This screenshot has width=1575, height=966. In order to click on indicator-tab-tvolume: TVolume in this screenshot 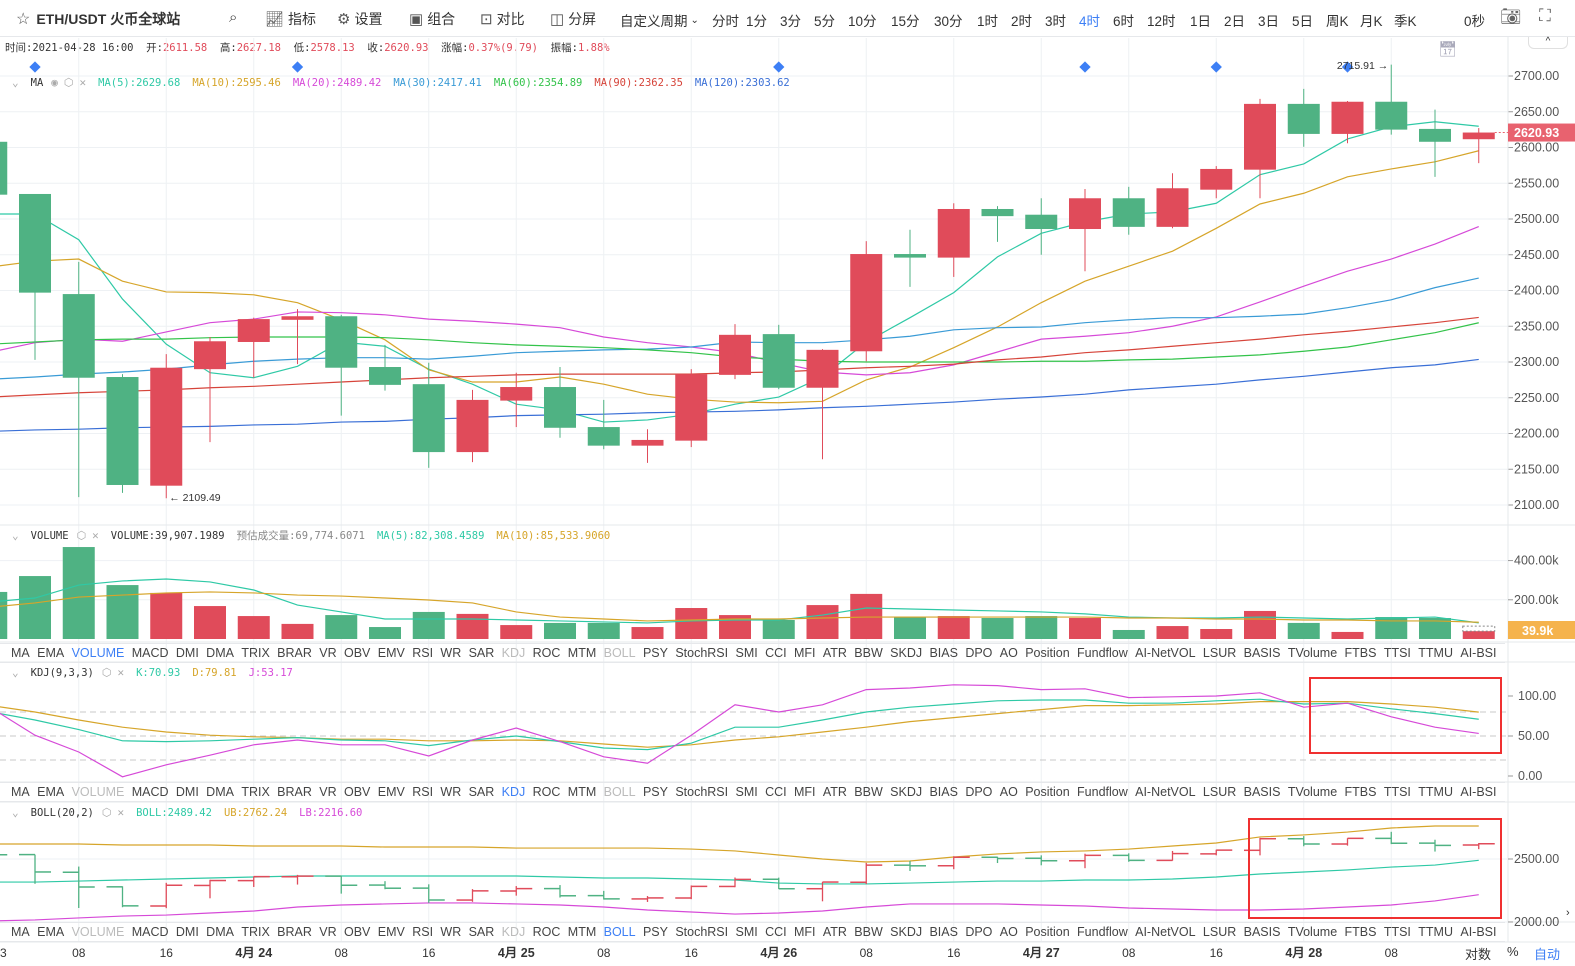, I will do `click(1312, 653)`.